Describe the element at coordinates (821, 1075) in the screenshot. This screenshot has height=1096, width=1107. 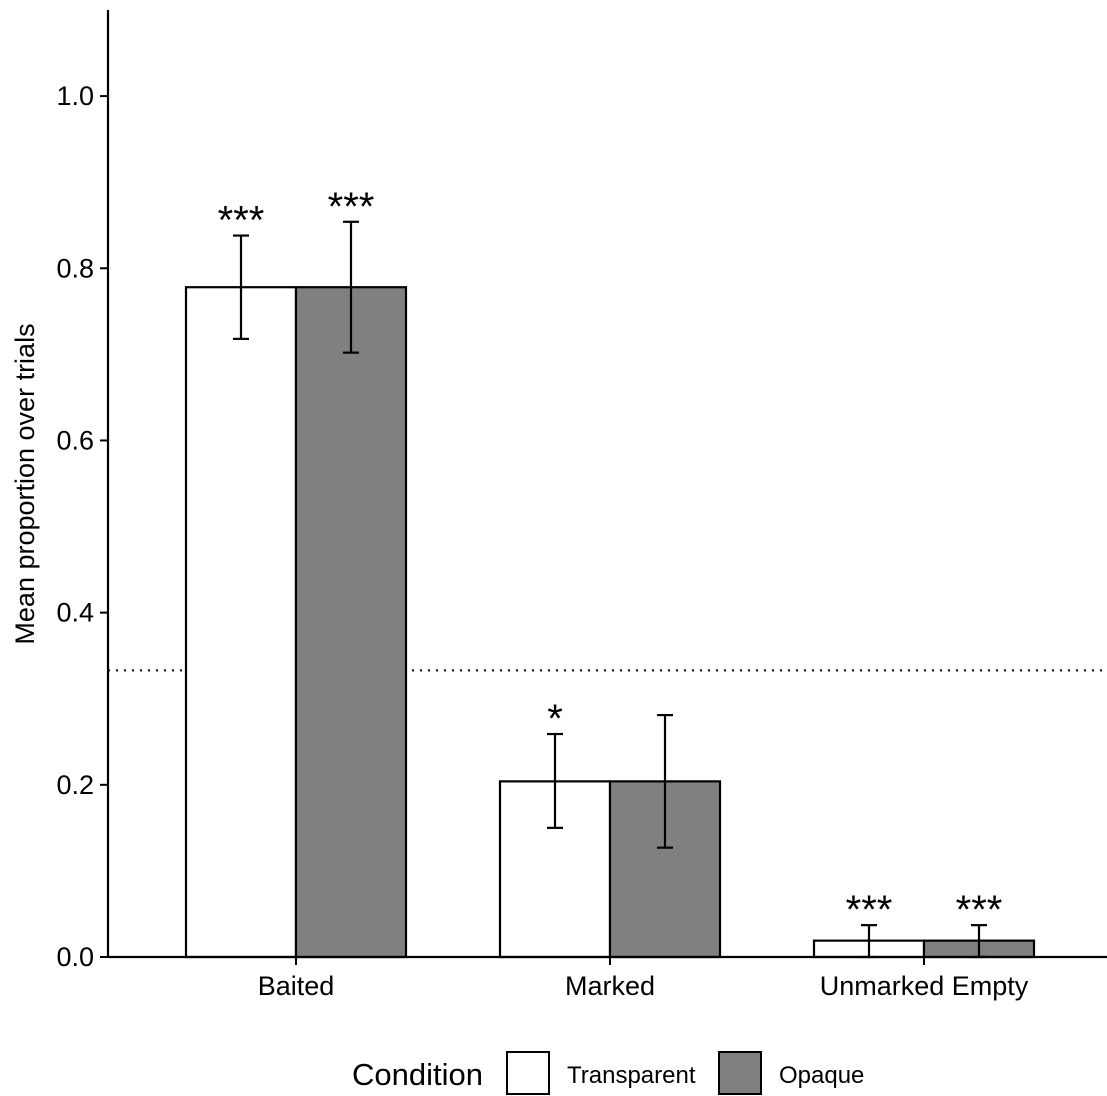
I see `legend-label-opaque: Opaque` at that location.